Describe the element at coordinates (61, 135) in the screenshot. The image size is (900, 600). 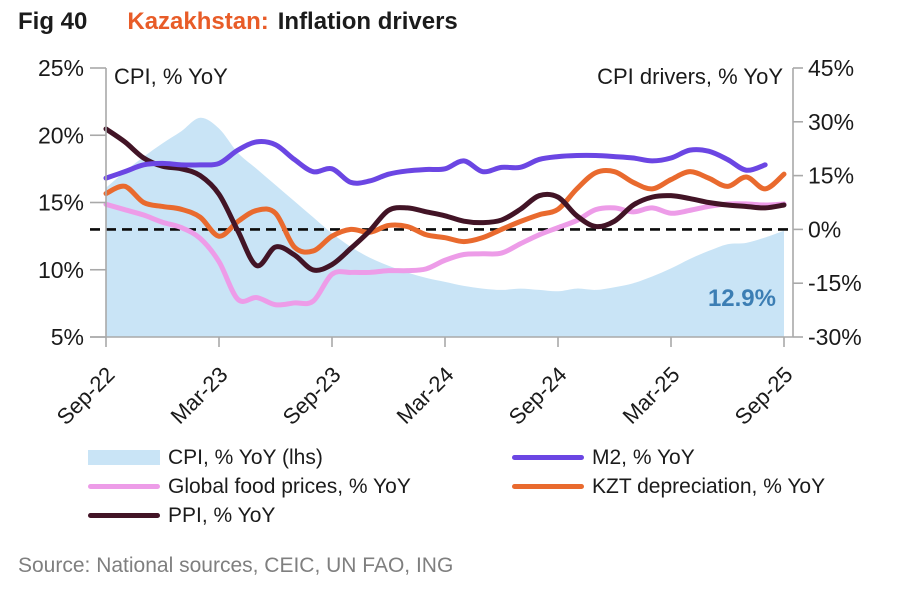
I see `left-axis-tick-label: 20%` at that location.